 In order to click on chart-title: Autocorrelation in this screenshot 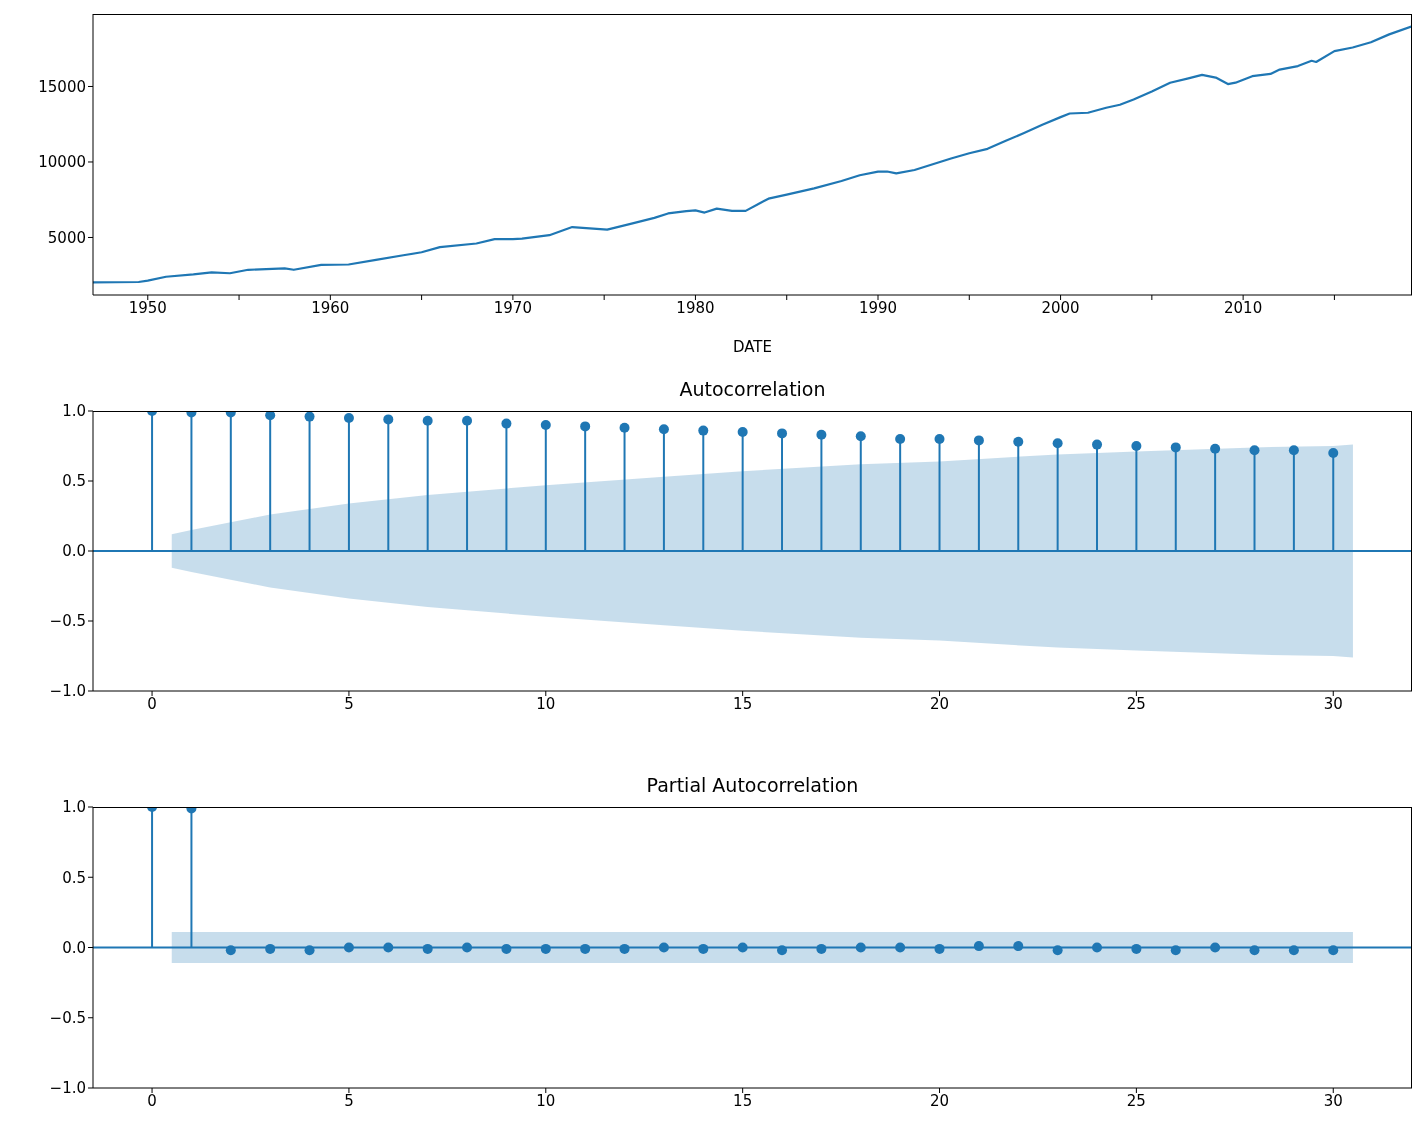, I will do `click(752, 389)`.